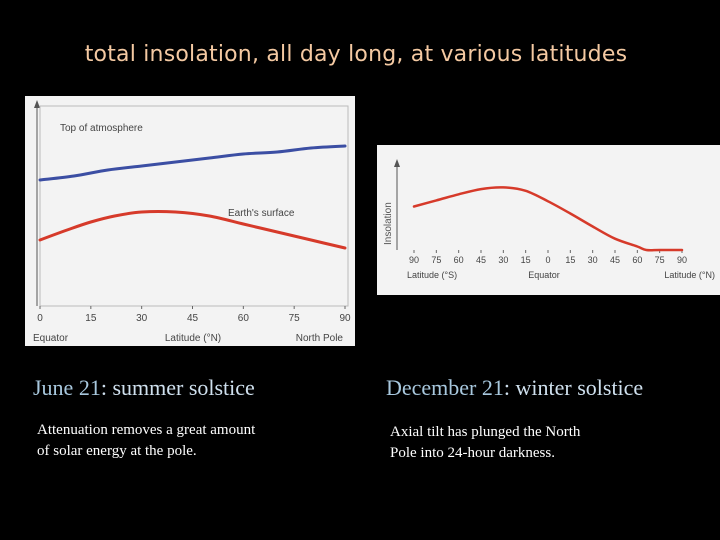  What do you see at coordinates (193, 338) in the screenshot?
I see `x-axis-label: Latitude (°N)` at bounding box center [193, 338].